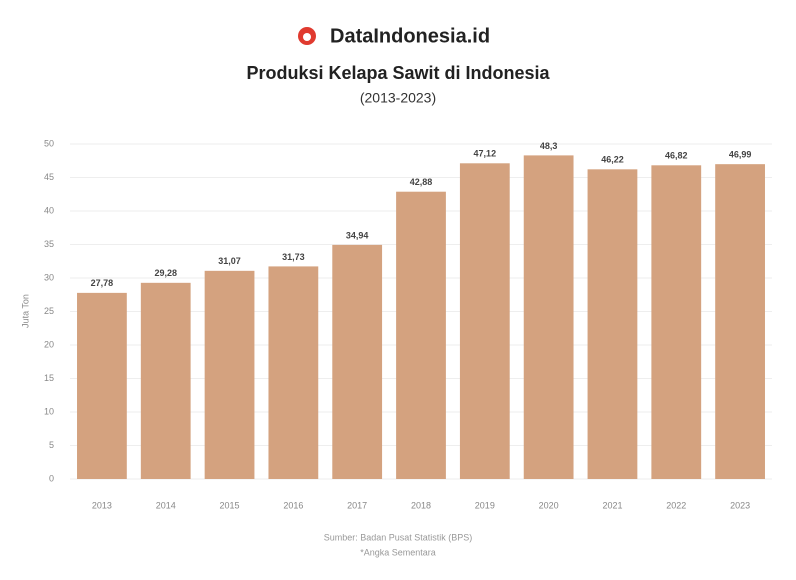 The image size is (796, 580). What do you see at coordinates (165, 273) in the screenshot?
I see `value-label: 29,28` at bounding box center [165, 273].